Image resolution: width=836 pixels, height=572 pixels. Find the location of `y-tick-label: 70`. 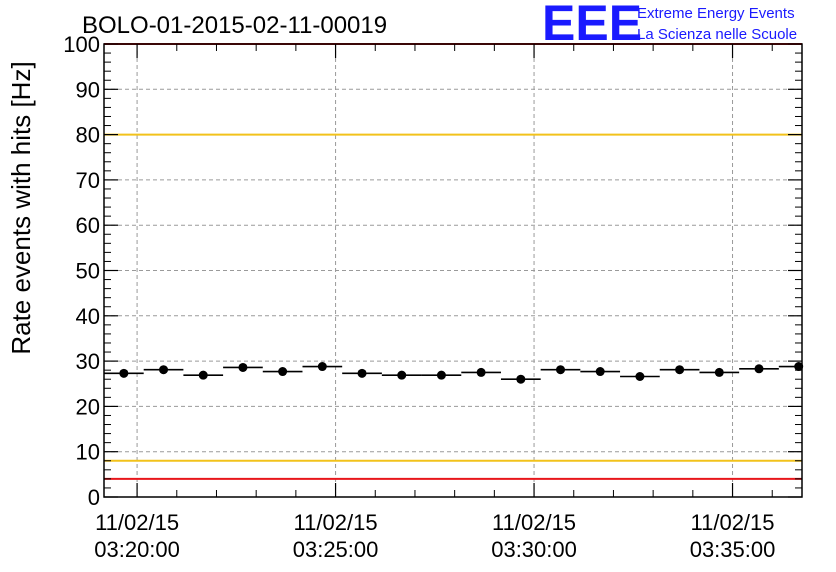

y-tick-label: 70 is located at coordinates (88, 180).